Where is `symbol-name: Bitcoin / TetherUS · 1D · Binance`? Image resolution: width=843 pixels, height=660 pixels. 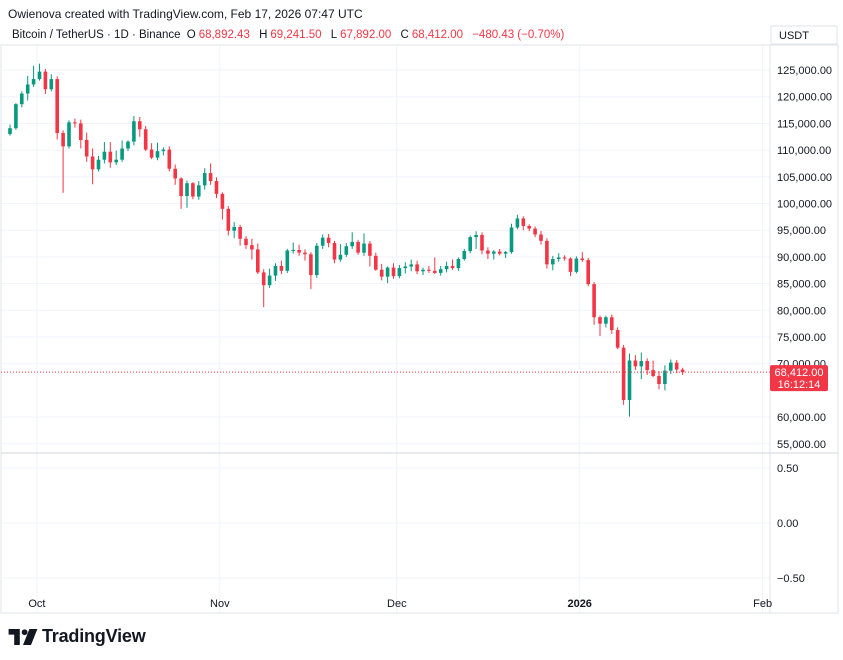
symbol-name: Bitcoin / TetherUS · 1D · Binance is located at coordinates (96, 35).